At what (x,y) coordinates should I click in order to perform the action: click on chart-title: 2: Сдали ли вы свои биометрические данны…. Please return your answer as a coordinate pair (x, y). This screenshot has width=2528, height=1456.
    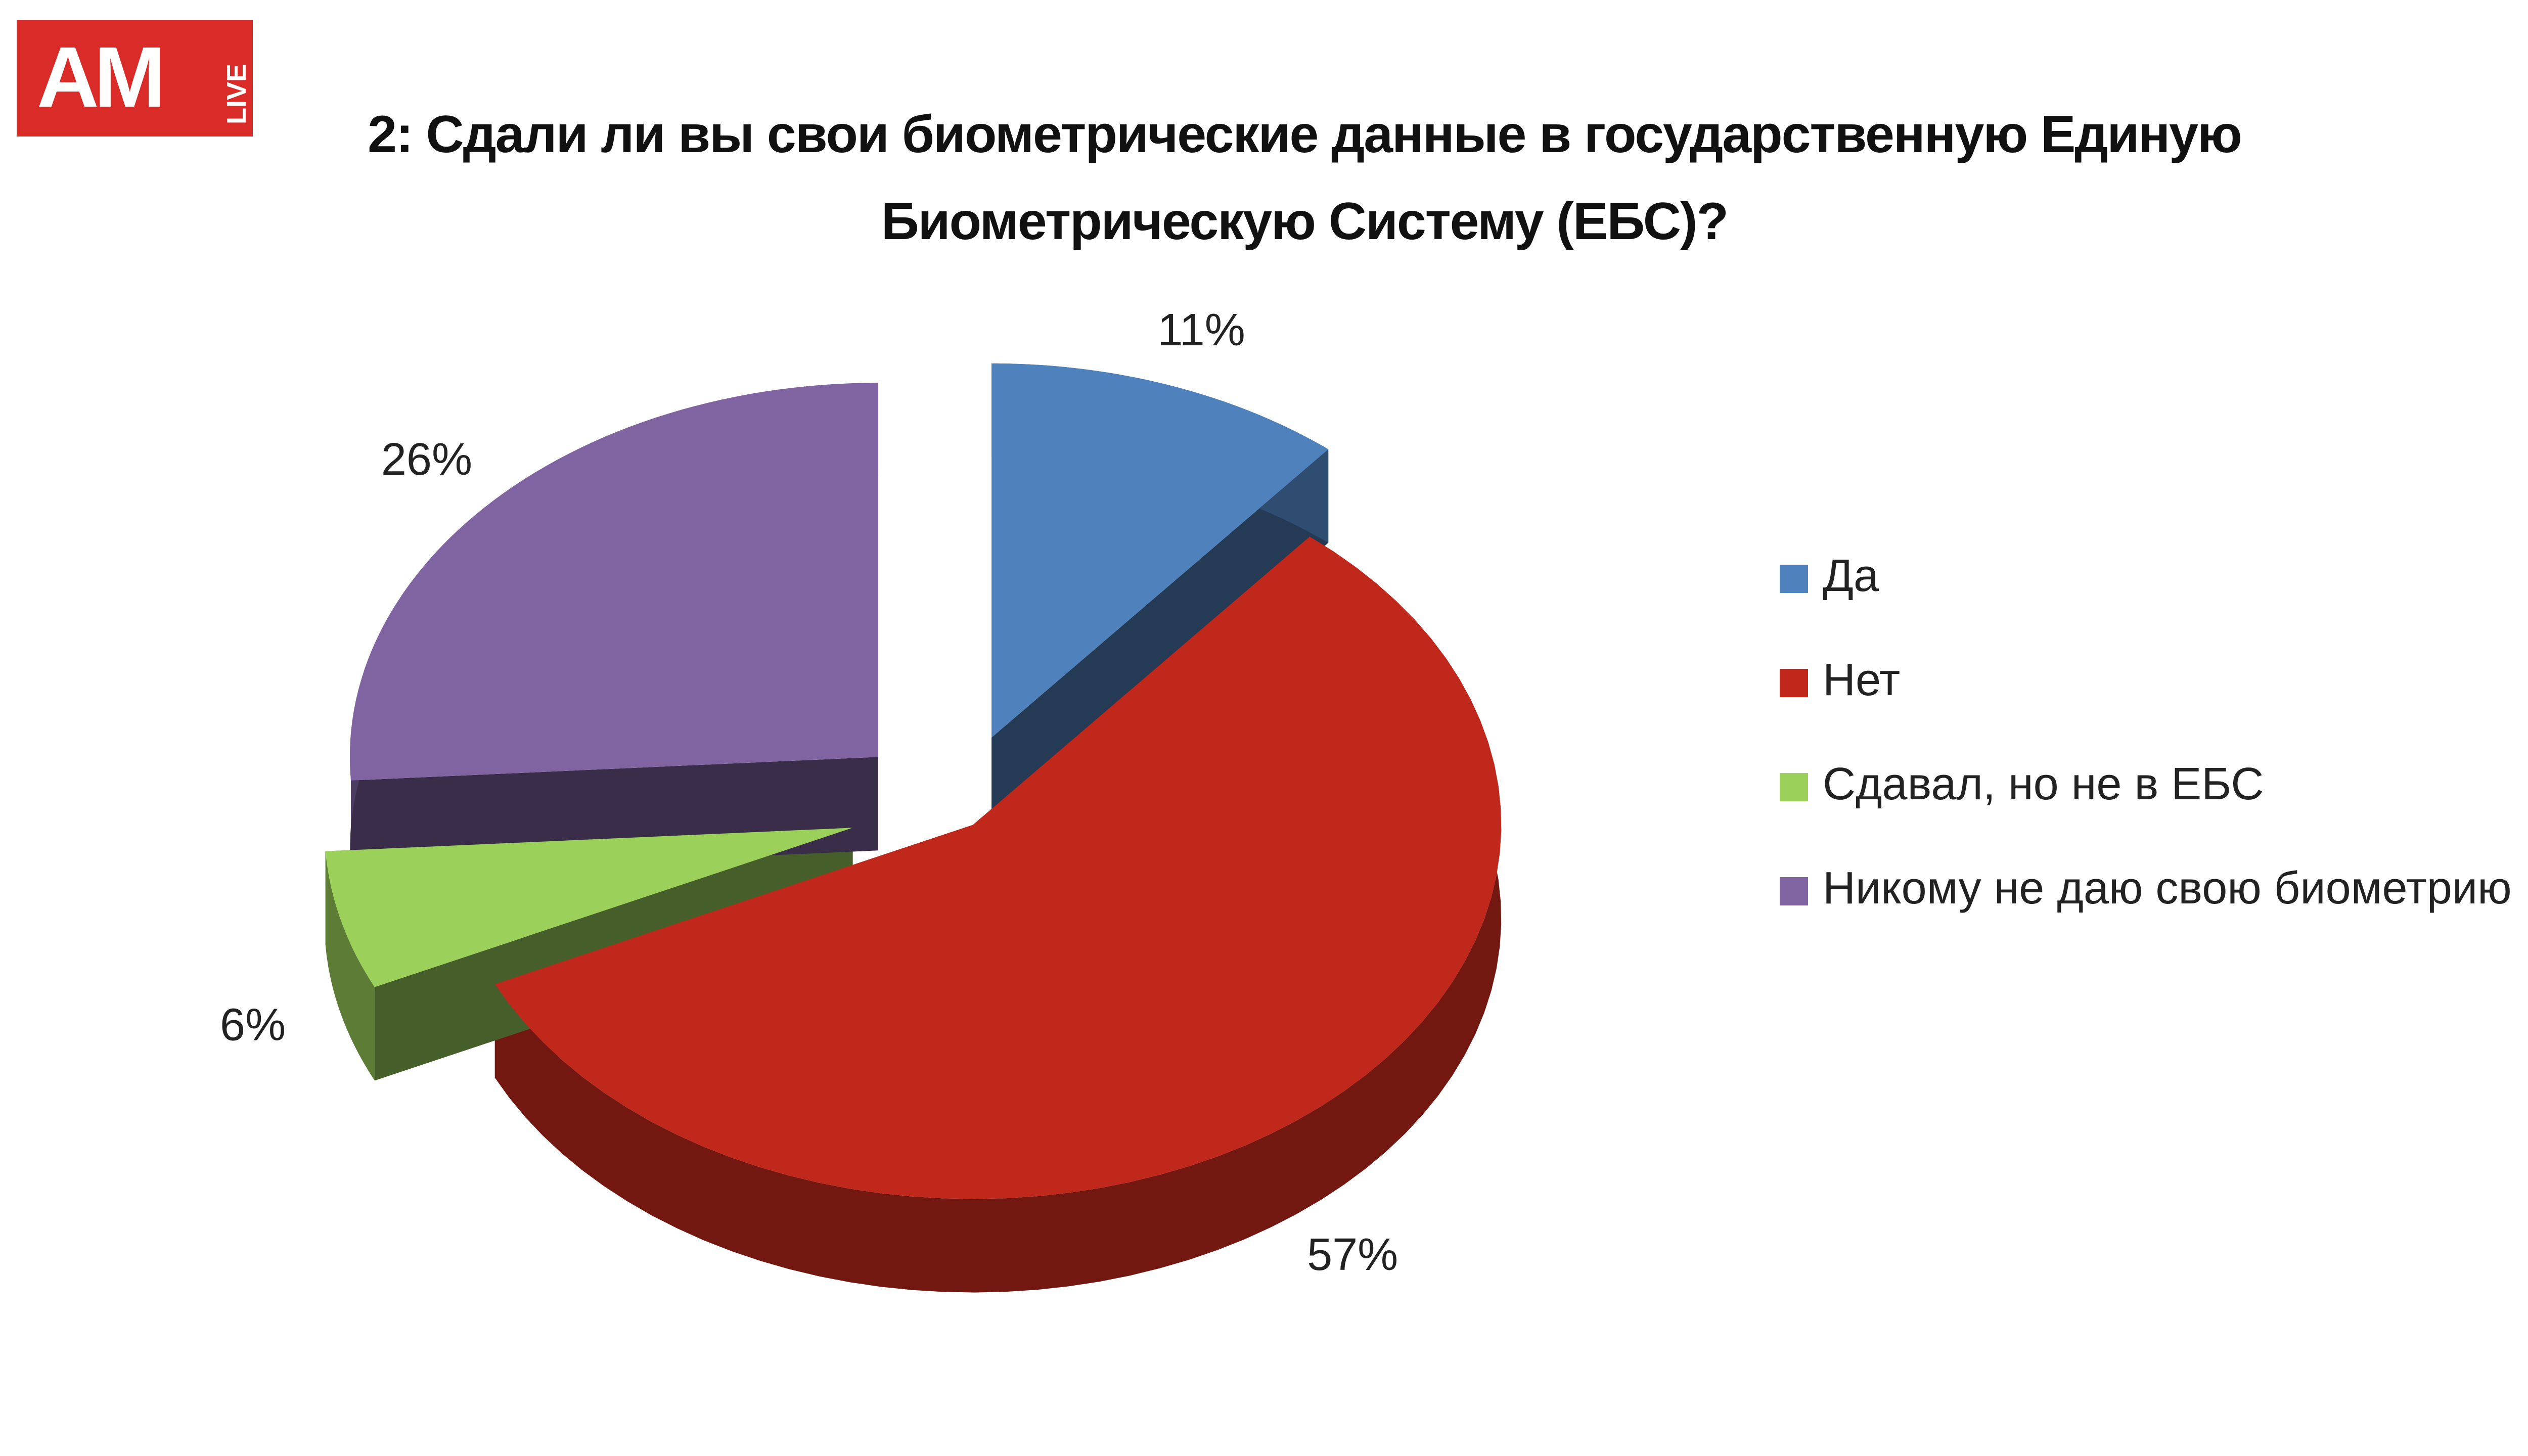
    Looking at the image, I should click on (1305, 178).